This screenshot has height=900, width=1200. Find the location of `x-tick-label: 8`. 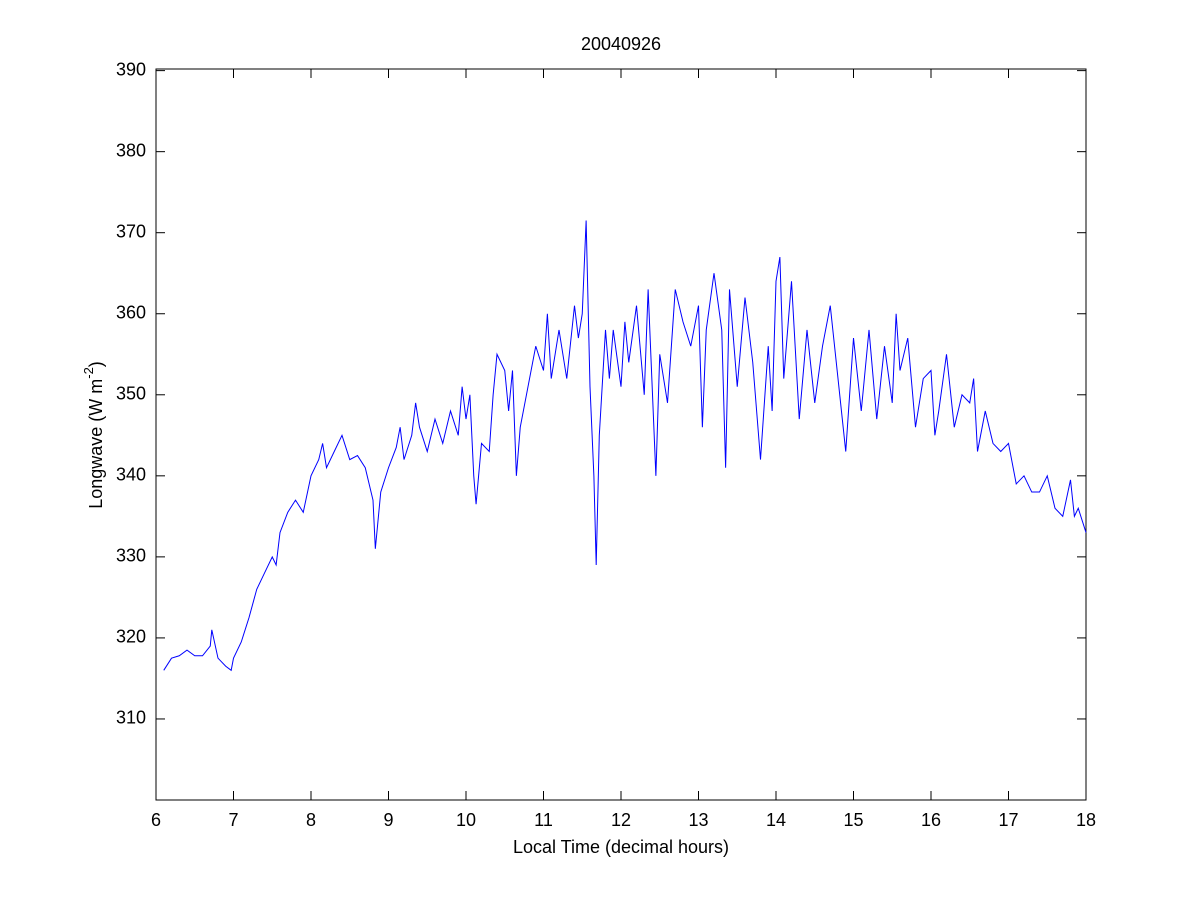

x-tick-label: 8 is located at coordinates (311, 820).